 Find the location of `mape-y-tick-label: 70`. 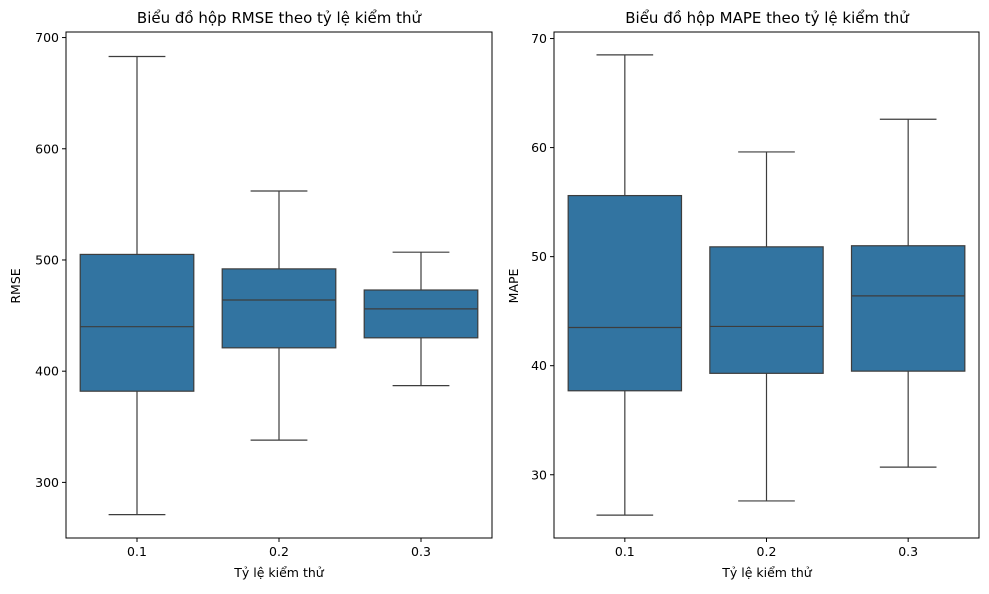

mape-y-tick-label: 70 is located at coordinates (539, 38).